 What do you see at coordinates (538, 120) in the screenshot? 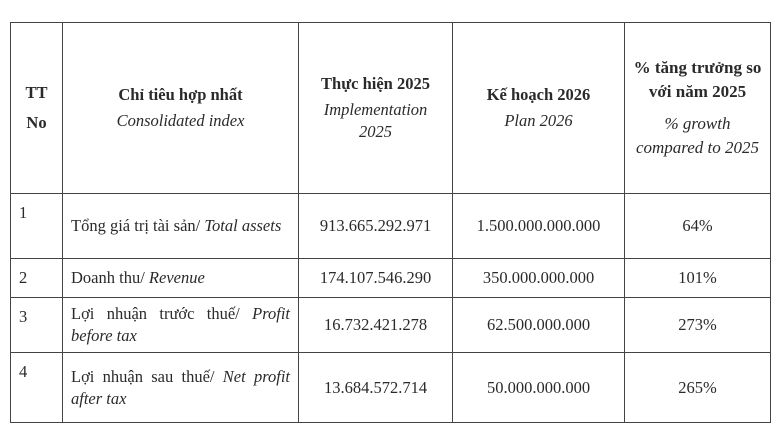
I see `header-plan-en: Plan 2026` at bounding box center [538, 120].